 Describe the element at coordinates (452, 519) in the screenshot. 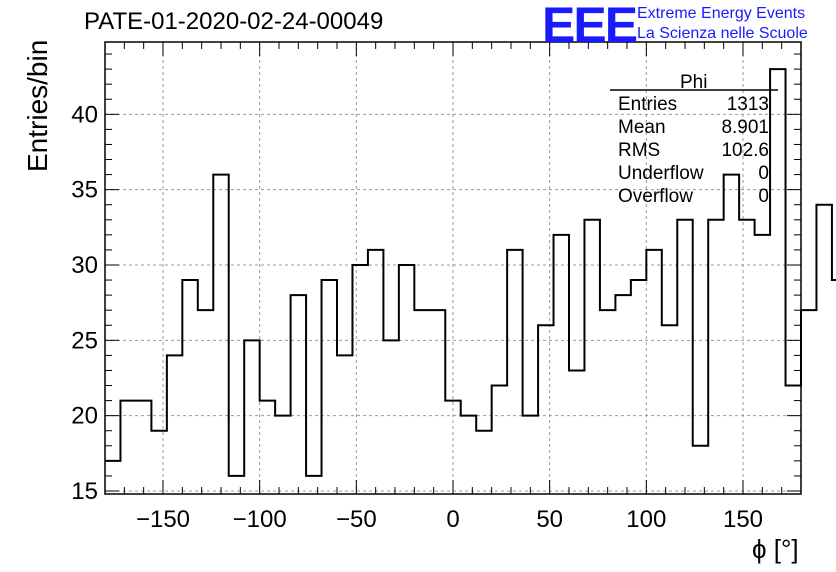

I see `x-tick-label: 0` at that location.